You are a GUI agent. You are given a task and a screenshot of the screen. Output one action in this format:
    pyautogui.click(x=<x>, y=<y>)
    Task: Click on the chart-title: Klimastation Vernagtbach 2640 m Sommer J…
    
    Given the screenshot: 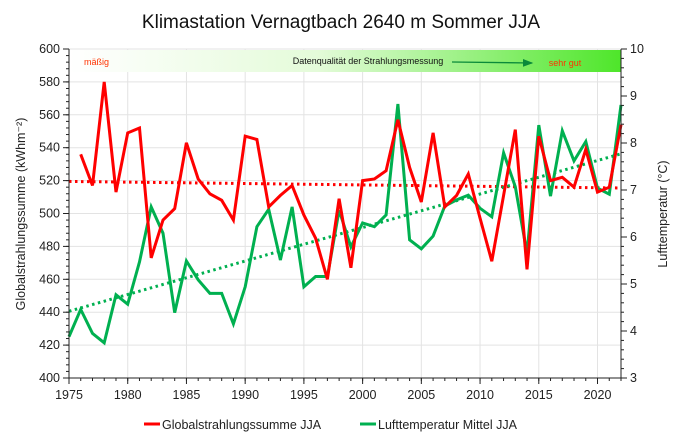 What is the action you would take?
    pyautogui.click(x=341, y=22)
    